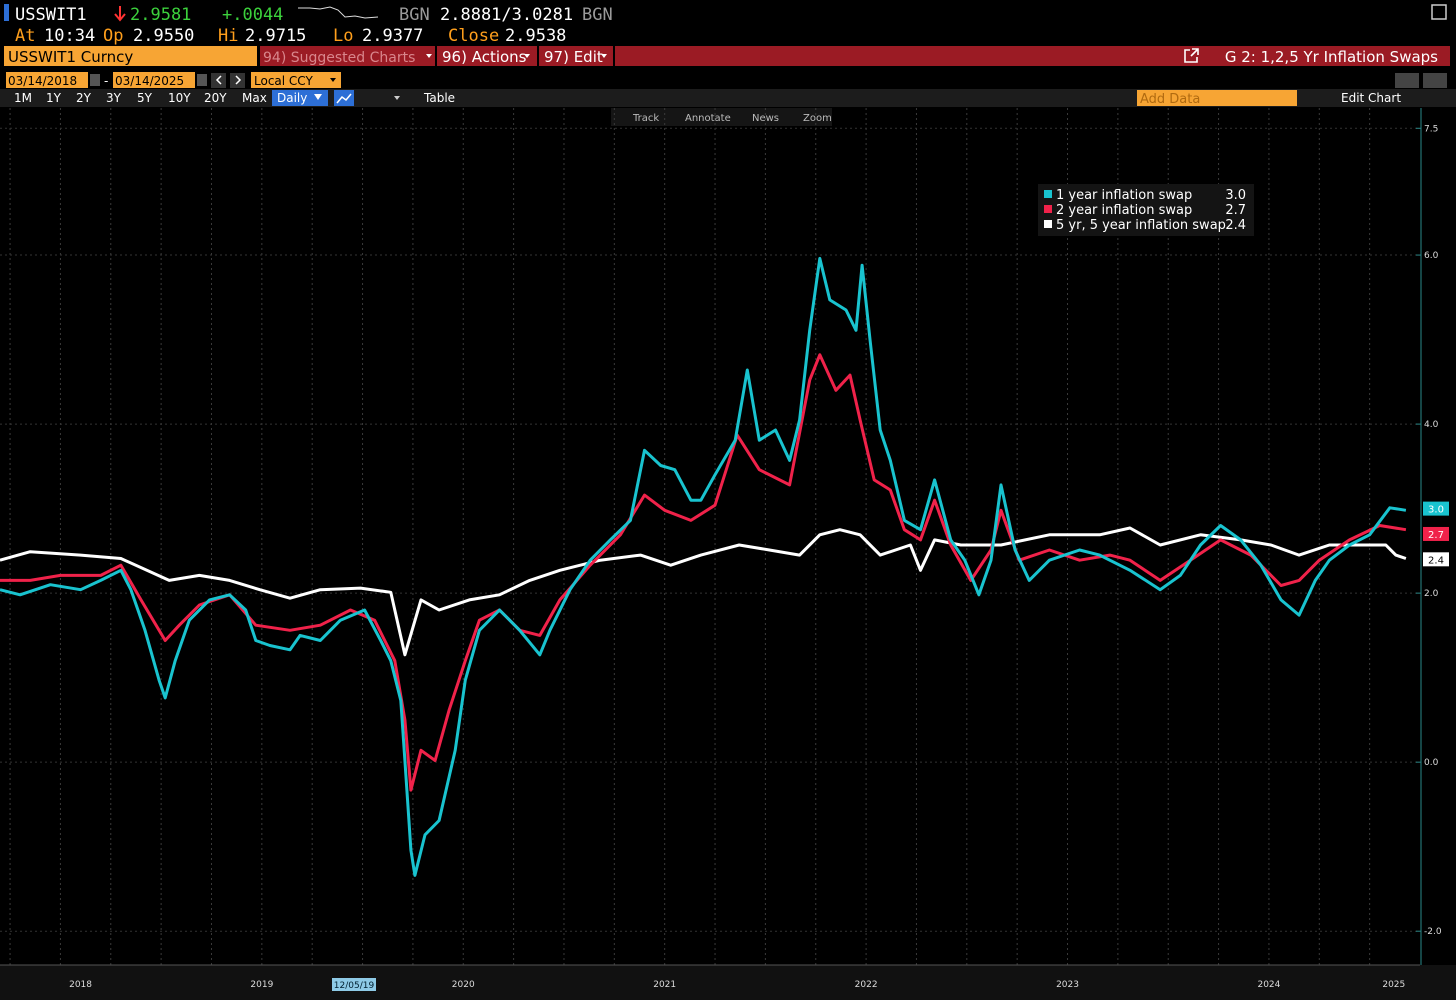 The width and height of the screenshot is (1456, 1000). I want to click on add-data-box, so click(1217, 98).